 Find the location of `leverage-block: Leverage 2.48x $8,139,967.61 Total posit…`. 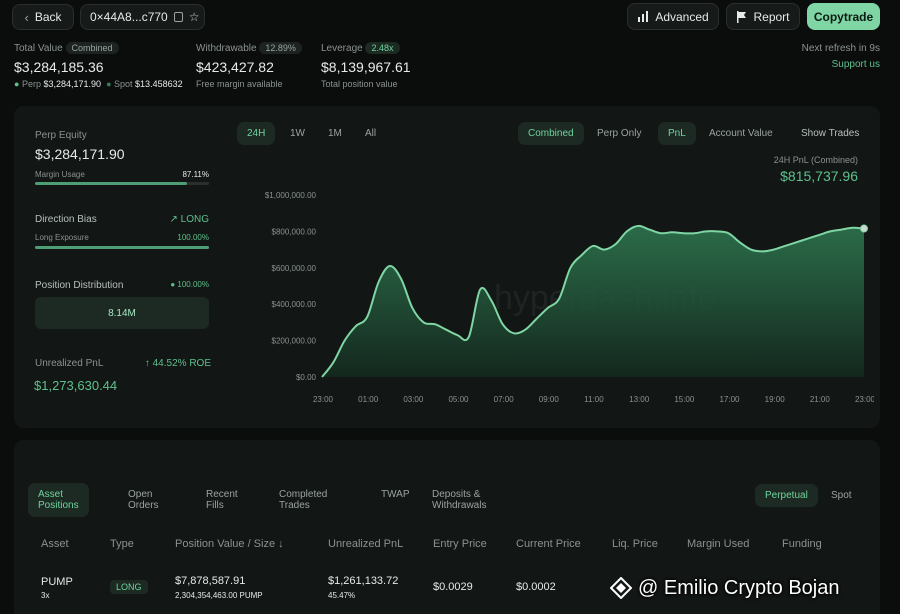

leverage-block: Leverage 2.48x $8,139,967.61 Total posit… is located at coordinates (366, 65).